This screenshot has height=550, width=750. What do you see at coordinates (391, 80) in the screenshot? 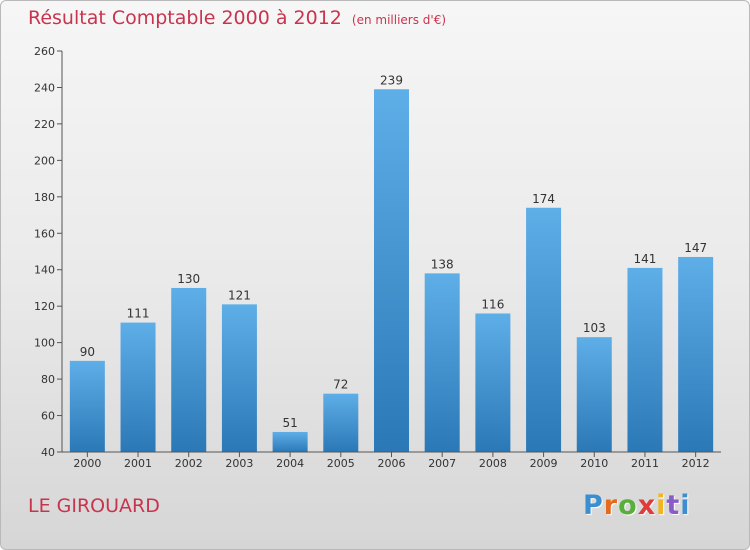
I see `data-label: 239` at bounding box center [391, 80].